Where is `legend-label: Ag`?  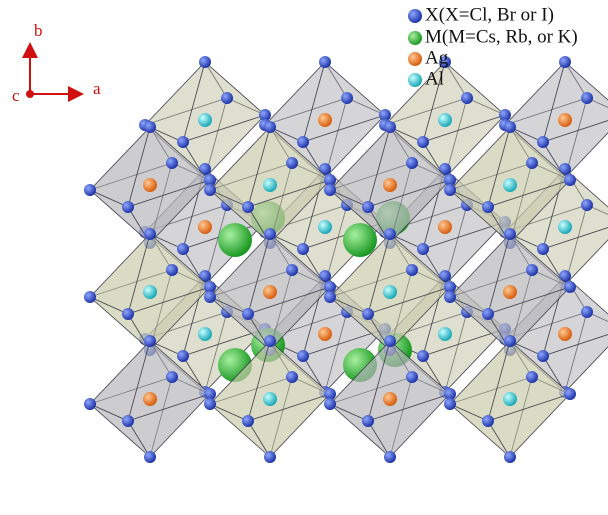 legend-label: Ag is located at coordinates (437, 57).